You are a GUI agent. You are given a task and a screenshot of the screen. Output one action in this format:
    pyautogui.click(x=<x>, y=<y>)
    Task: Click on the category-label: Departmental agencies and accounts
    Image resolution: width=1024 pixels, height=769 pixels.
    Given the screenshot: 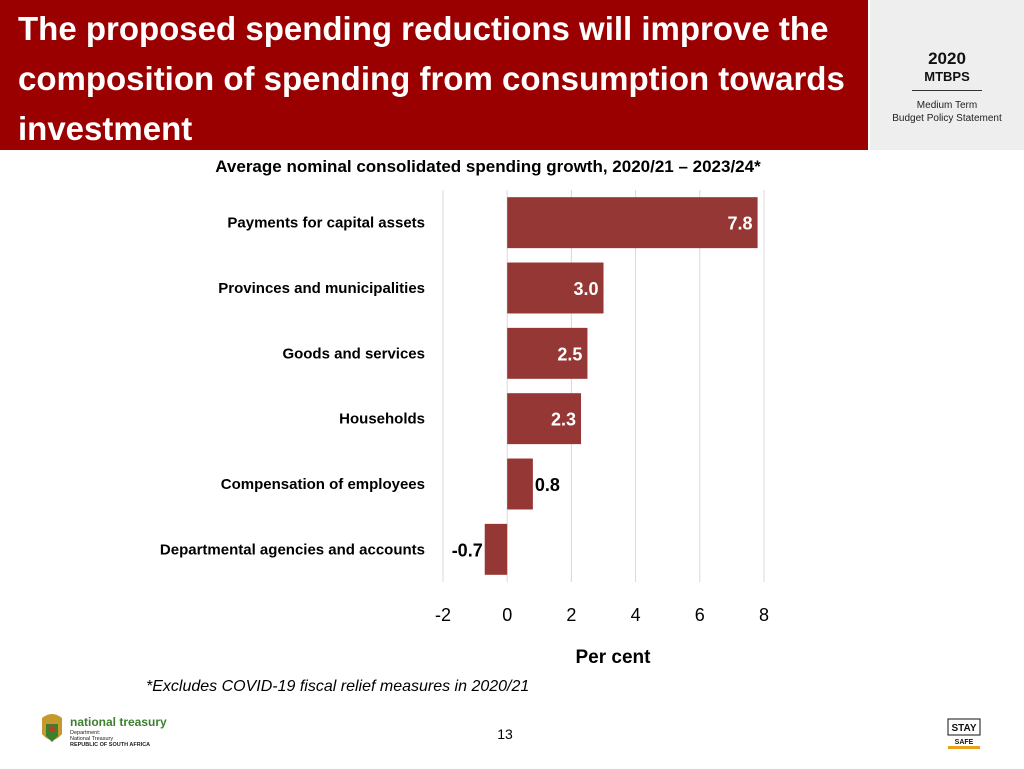 What is the action you would take?
    pyautogui.click(x=292, y=549)
    